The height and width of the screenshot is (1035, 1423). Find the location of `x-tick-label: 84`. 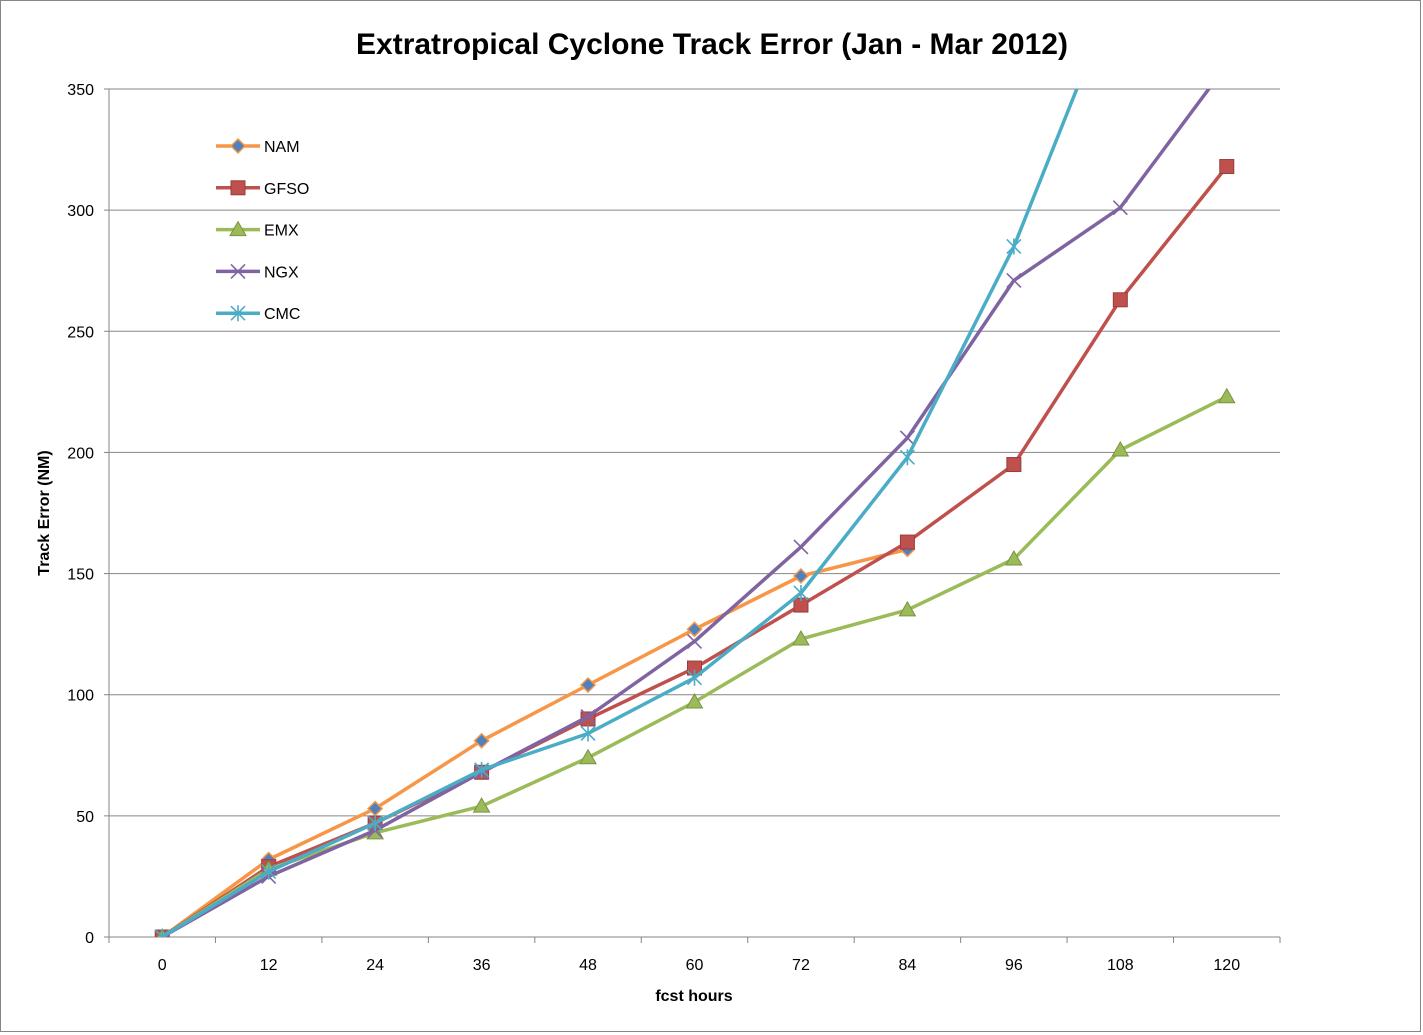

x-tick-label: 84 is located at coordinates (908, 965).